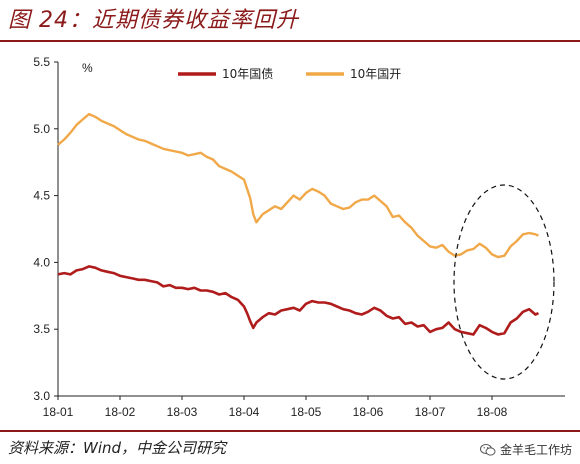 This screenshot has width=580, height=464. Describe the element at coordinates (41, 396) in the screenshot. I see `y-tick-label: 3.0` at that location.